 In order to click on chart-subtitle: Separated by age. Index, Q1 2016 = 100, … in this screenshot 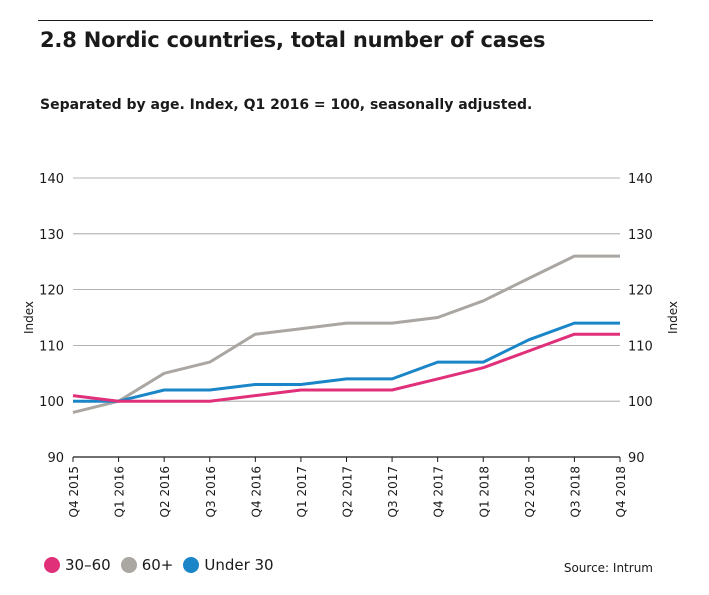, I will do `click(286, 105)`.